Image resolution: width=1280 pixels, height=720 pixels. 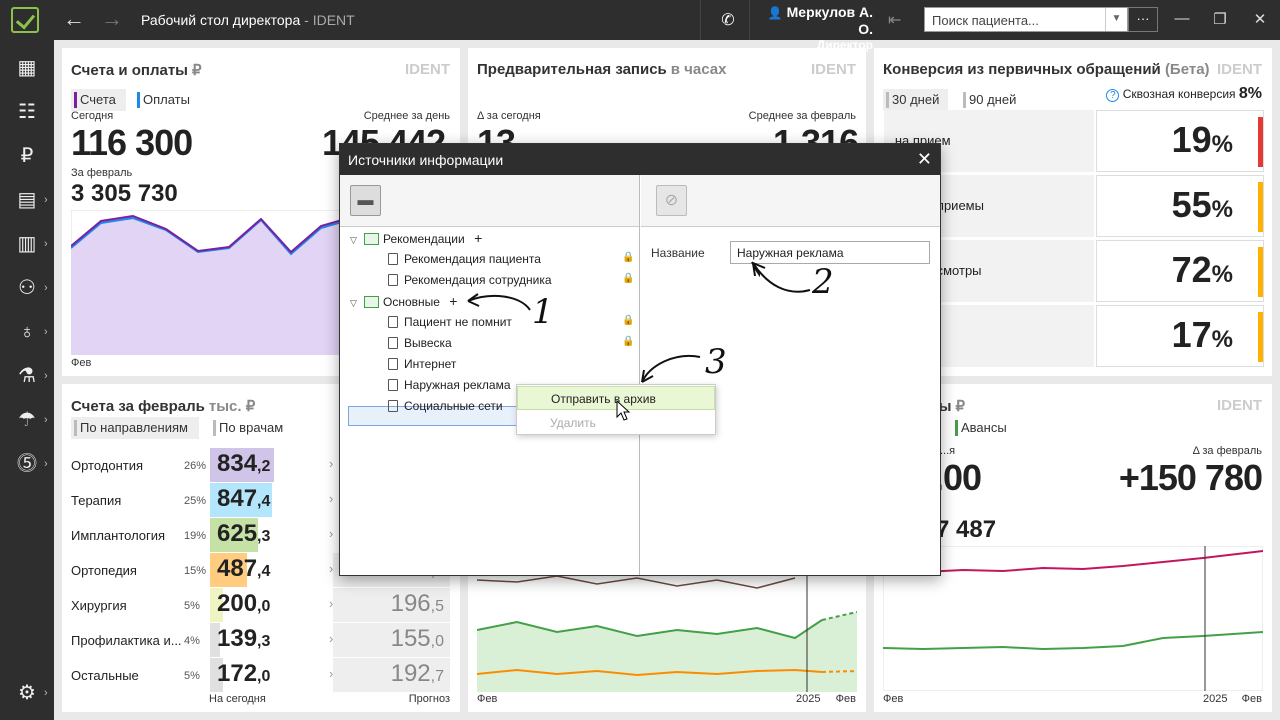 I want to click on details-toolbar: ⊘, so click(x=790, y=201).